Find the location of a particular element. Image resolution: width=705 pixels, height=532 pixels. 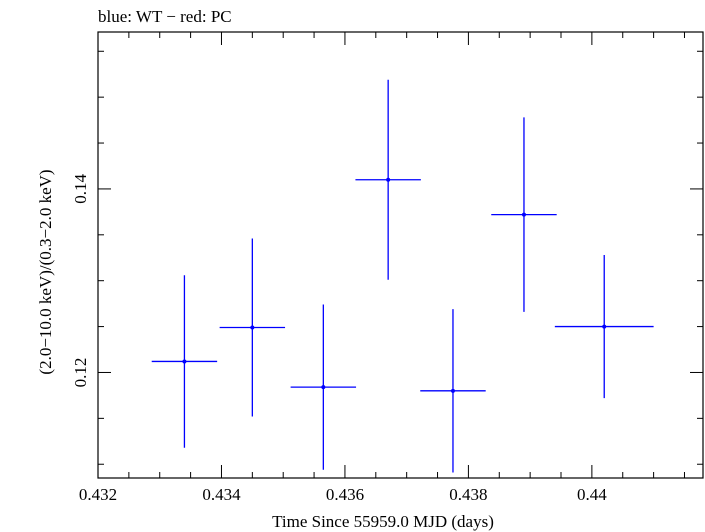

x-tick-label: 0.432 is located at coordinates (98, 494).